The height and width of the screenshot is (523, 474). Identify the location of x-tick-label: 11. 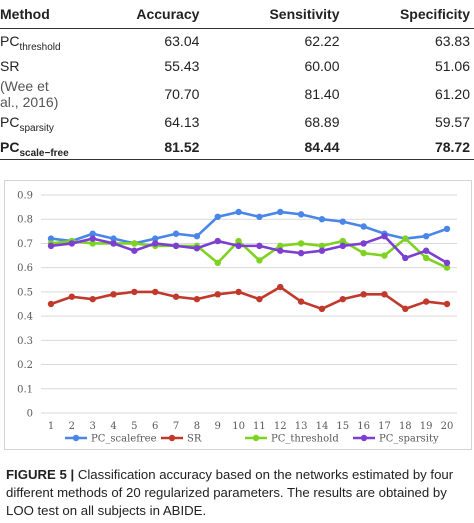
(259, 426).